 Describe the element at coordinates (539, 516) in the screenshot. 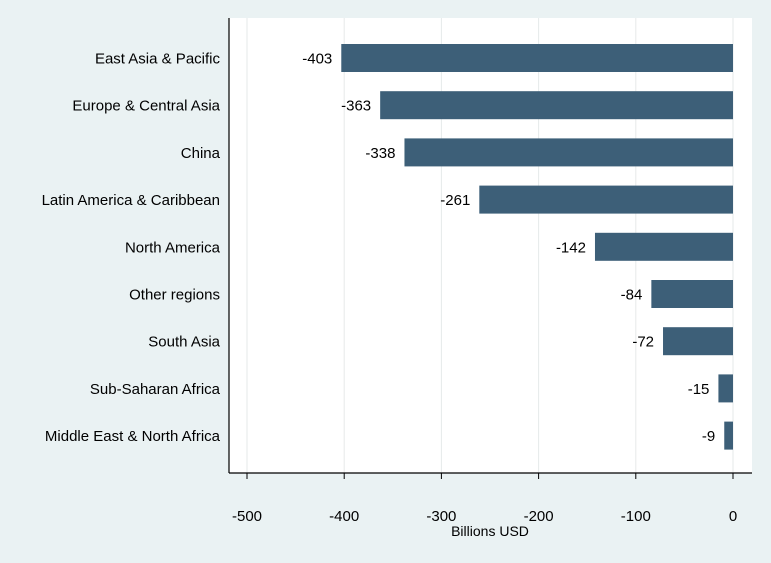

I see `x-tick-label: -200` at that location.